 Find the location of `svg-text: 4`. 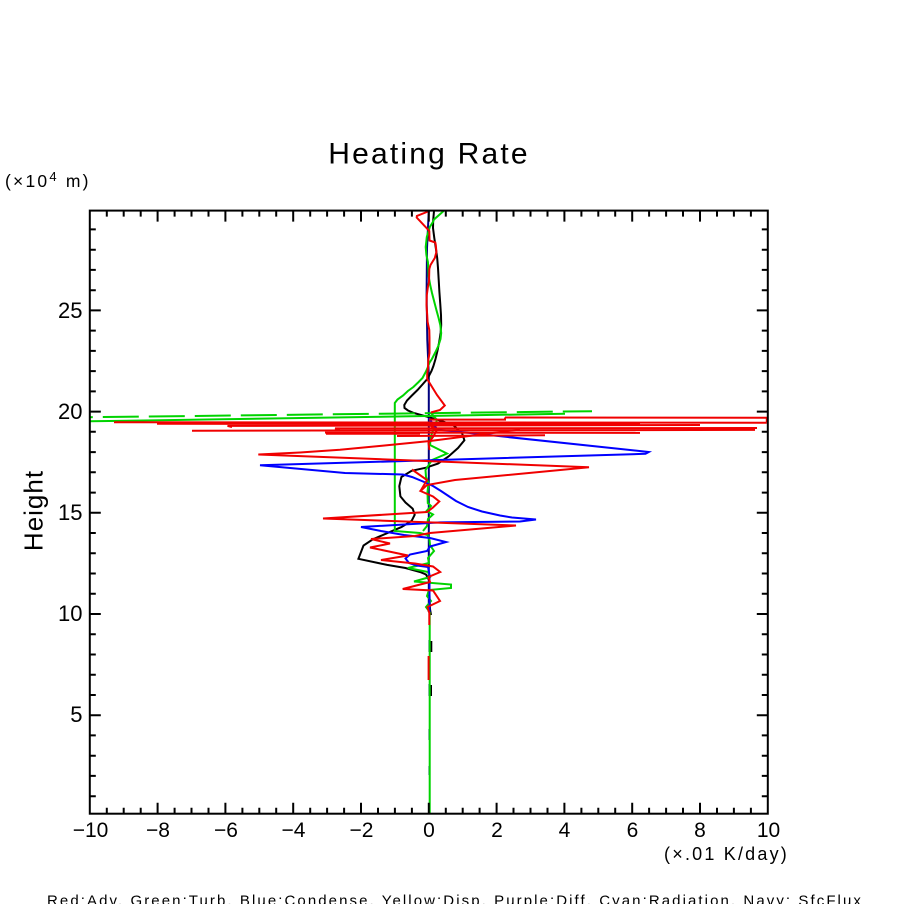

svg-text: 4 is located at coordinates (565, 830).